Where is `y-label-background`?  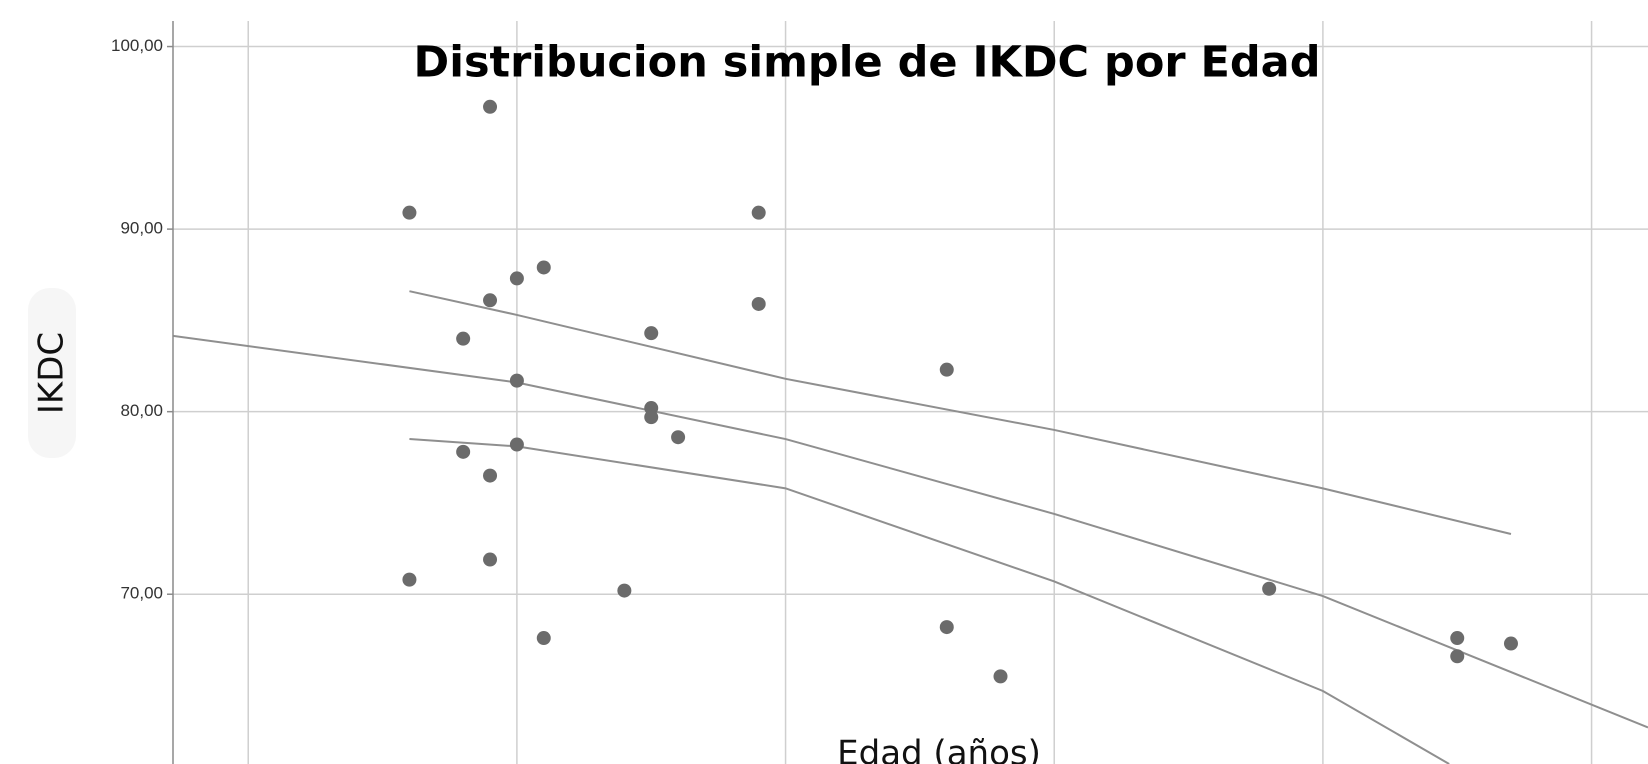 y-label-background is located at coordinates (52, 373).